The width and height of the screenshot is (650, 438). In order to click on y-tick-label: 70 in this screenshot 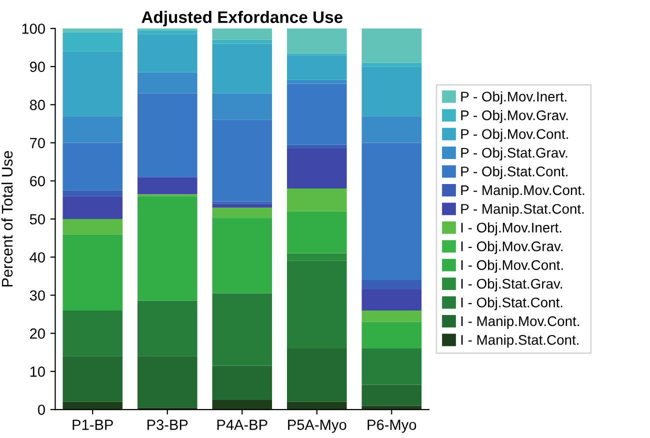, I will do `click(37, 143)`.